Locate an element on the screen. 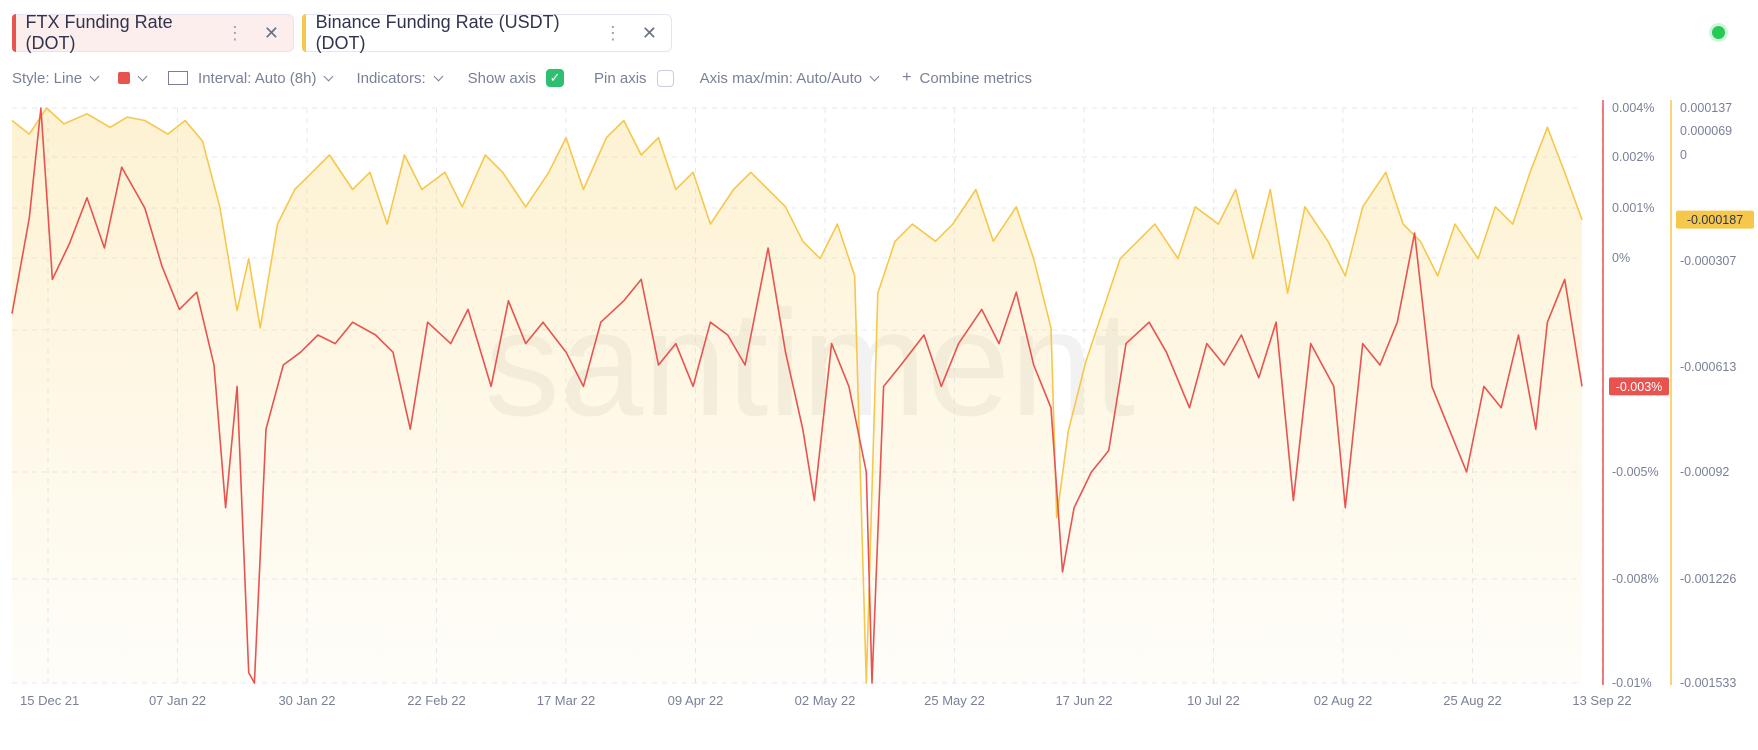  x-tick-label: 13 Sep 22 is located at coordinates (1601, 700).